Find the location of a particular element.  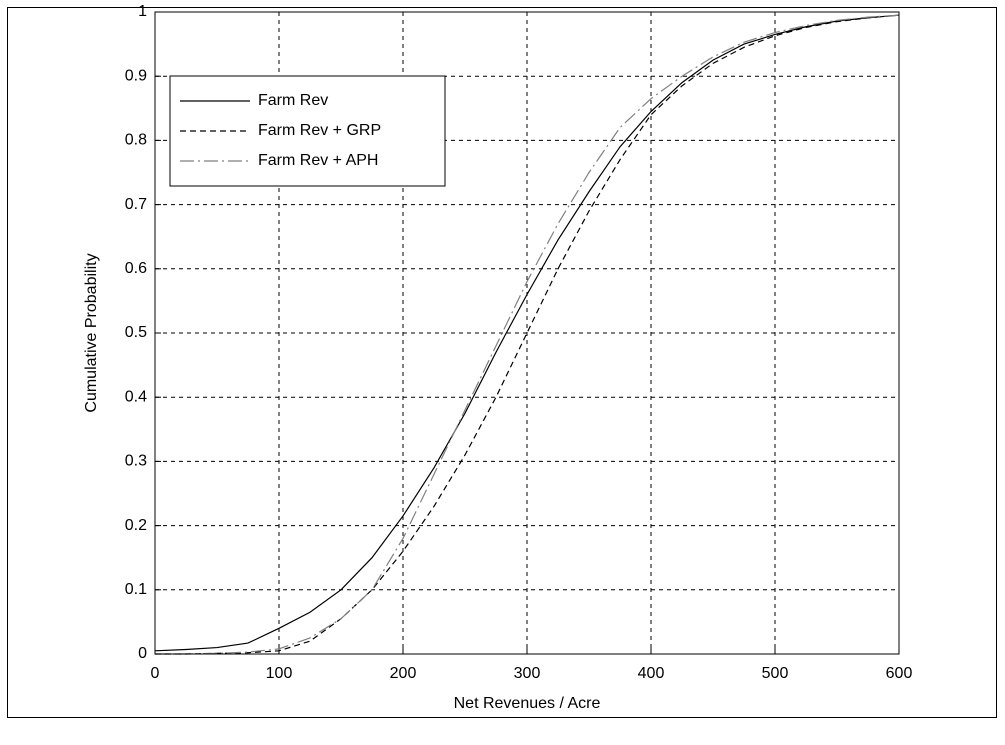

x-tick-label: 200 is located at coordinates (403, 673).